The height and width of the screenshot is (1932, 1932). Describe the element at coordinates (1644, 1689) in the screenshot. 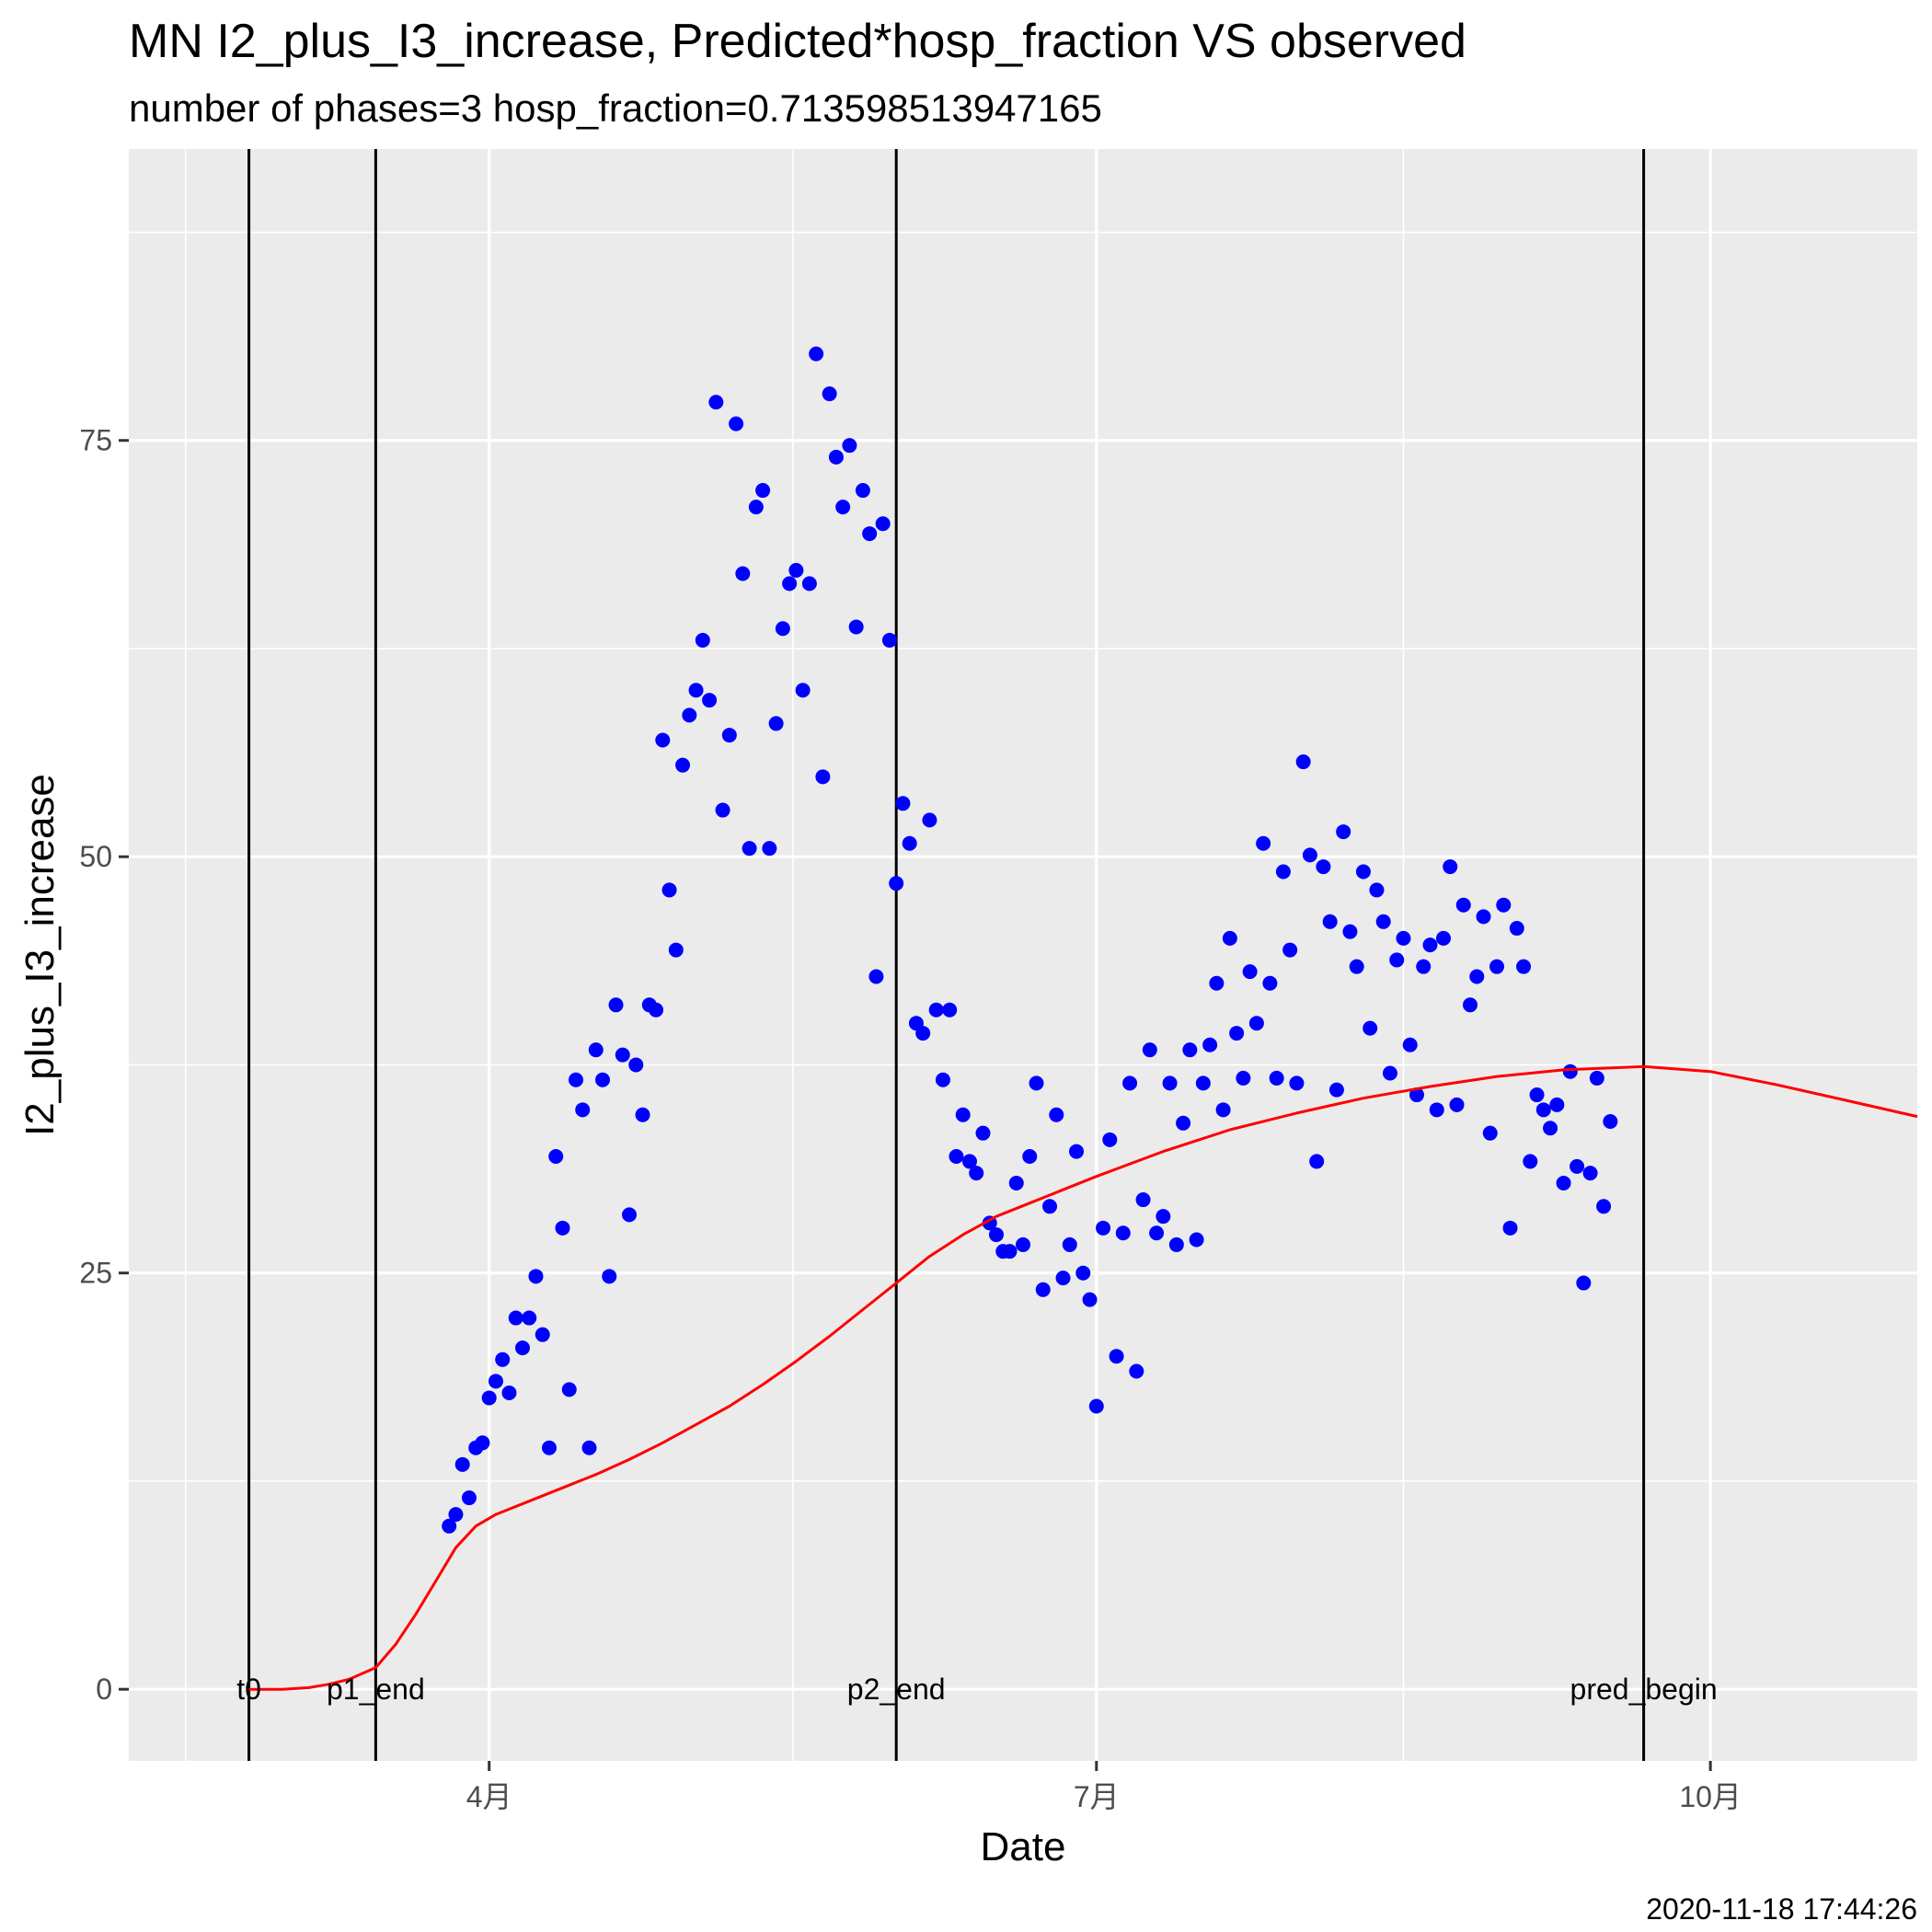

I see `phase-label-pred-begin: pred_begin` at that location.